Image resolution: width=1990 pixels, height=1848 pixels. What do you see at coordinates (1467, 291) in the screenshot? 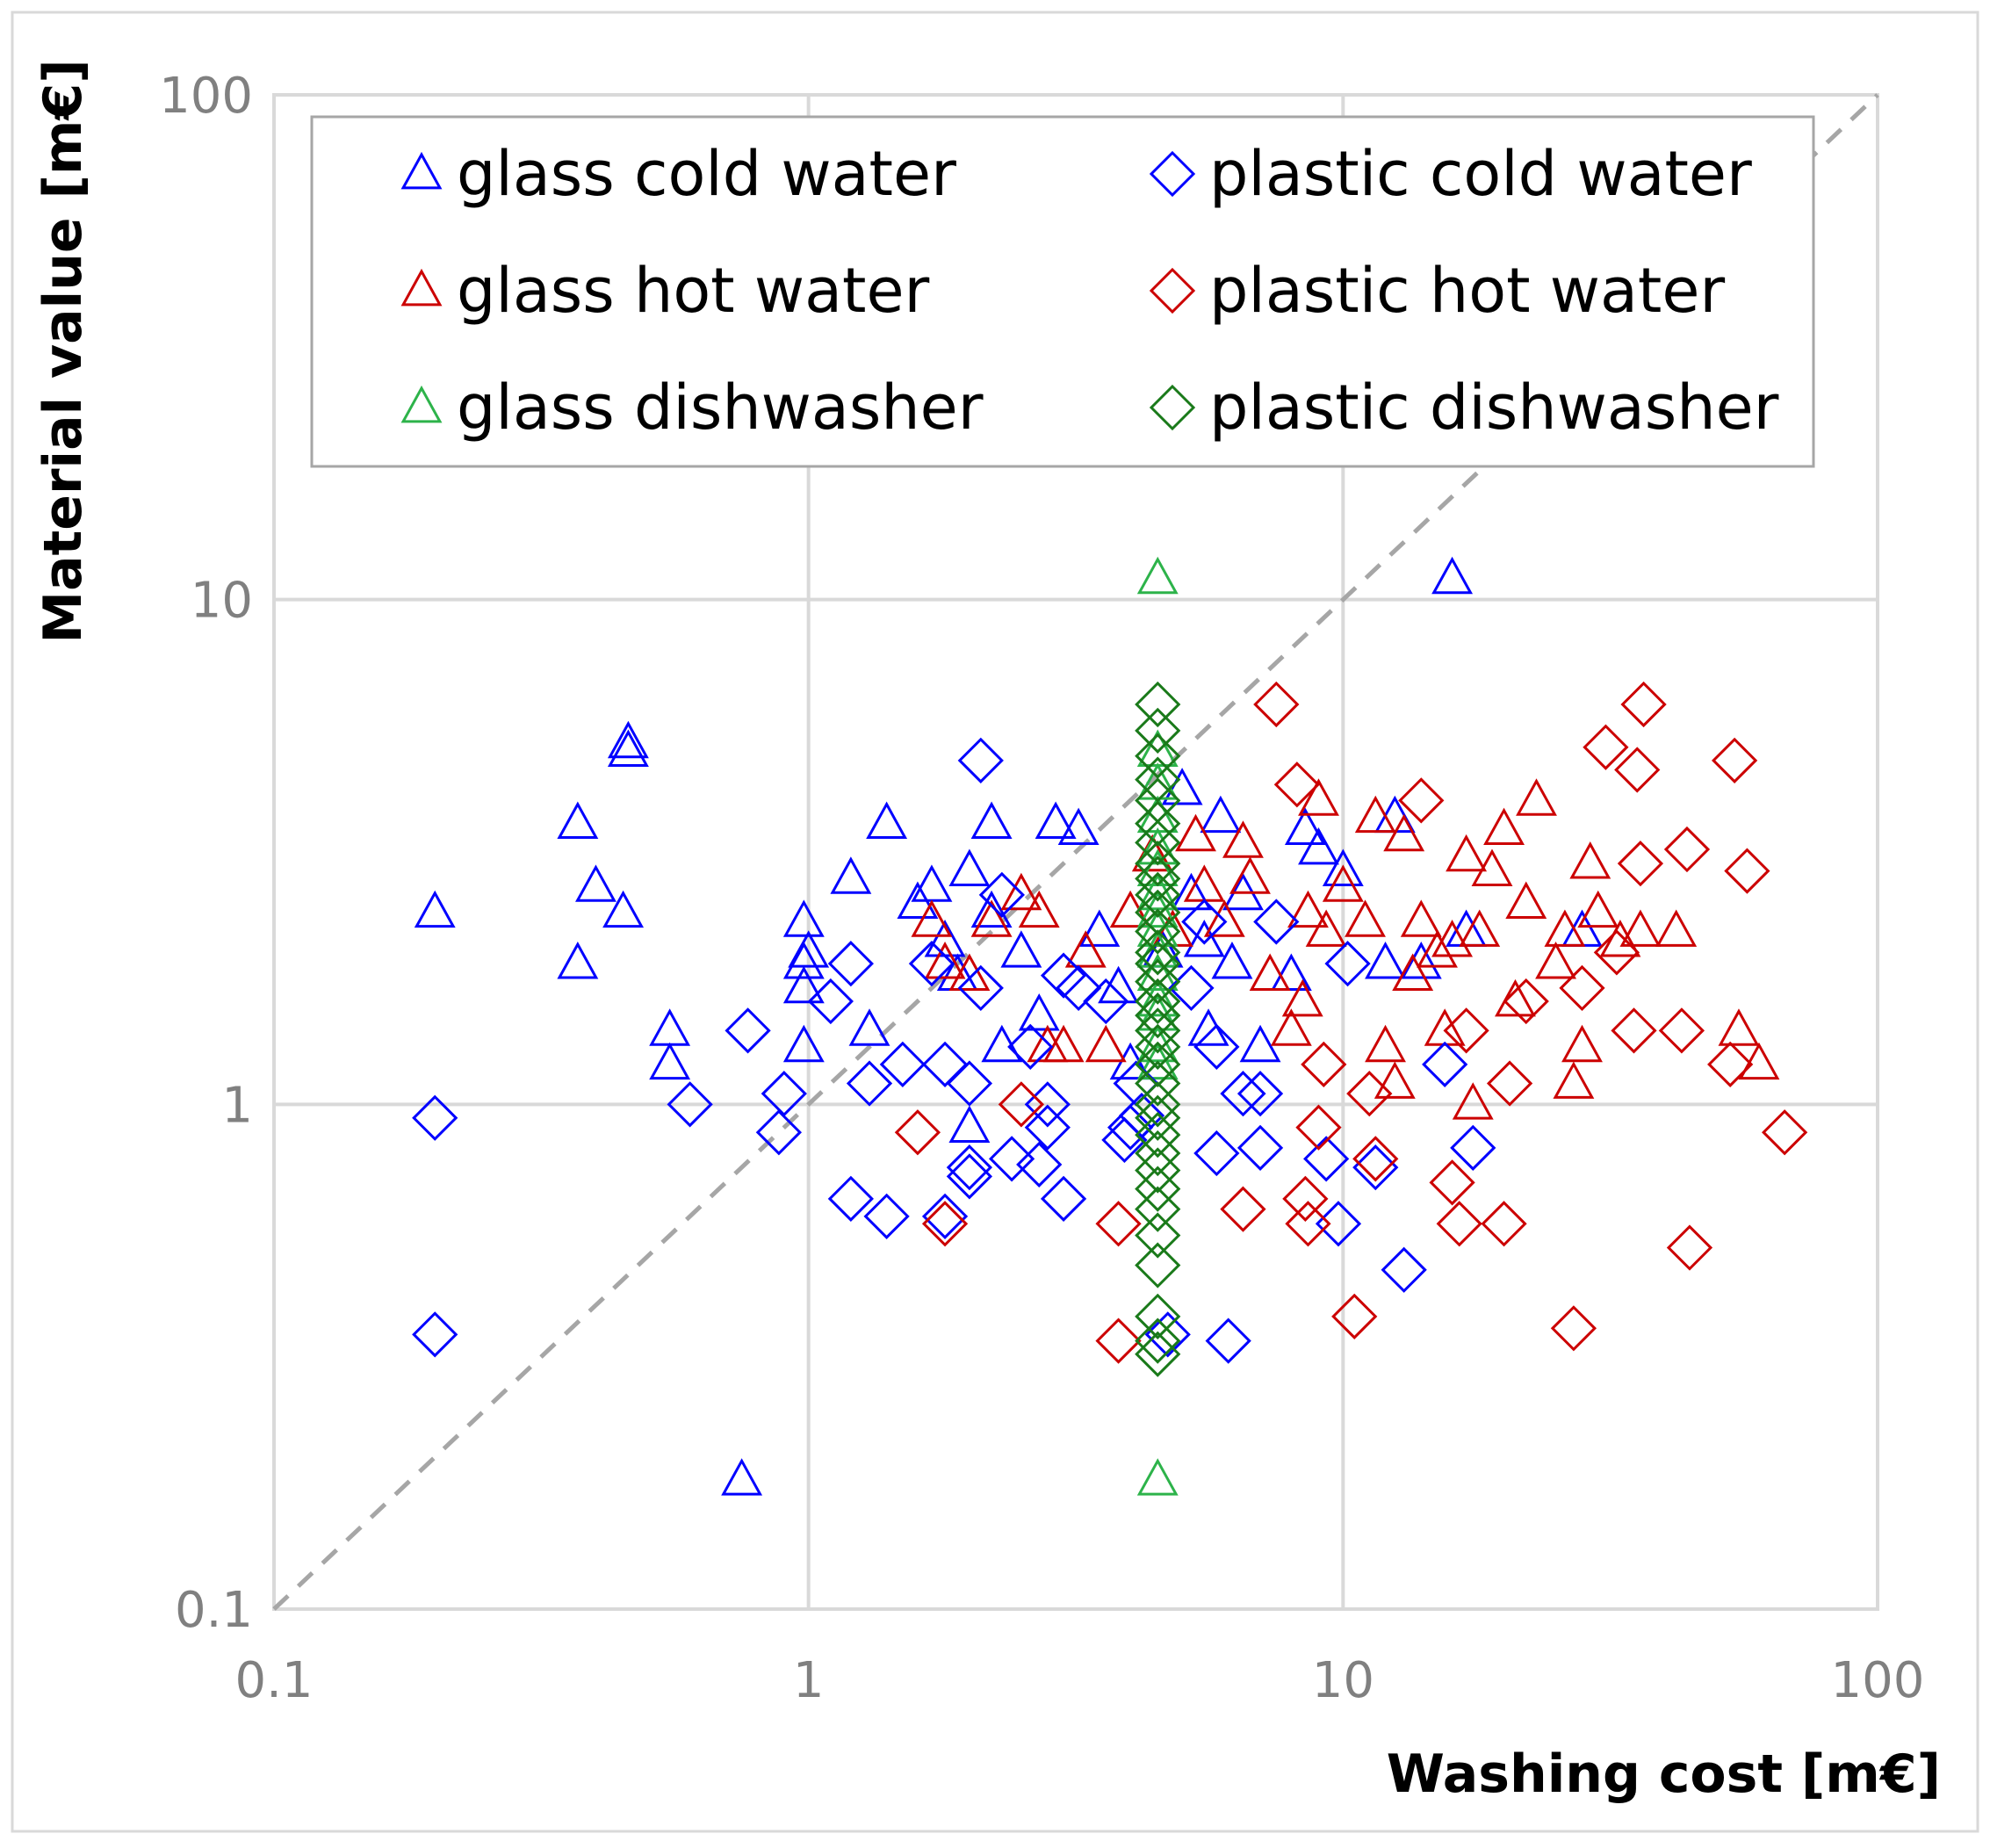
I see `legend-label-plastic-hot-water: plastic hot water` at bounding box center [1467, 291].